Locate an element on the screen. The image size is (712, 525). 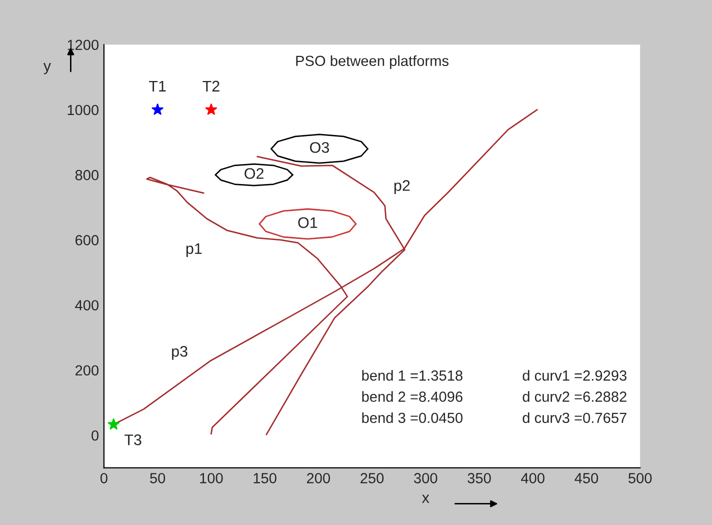
x-tick-label: 450 is located at coordinates (586, 478).